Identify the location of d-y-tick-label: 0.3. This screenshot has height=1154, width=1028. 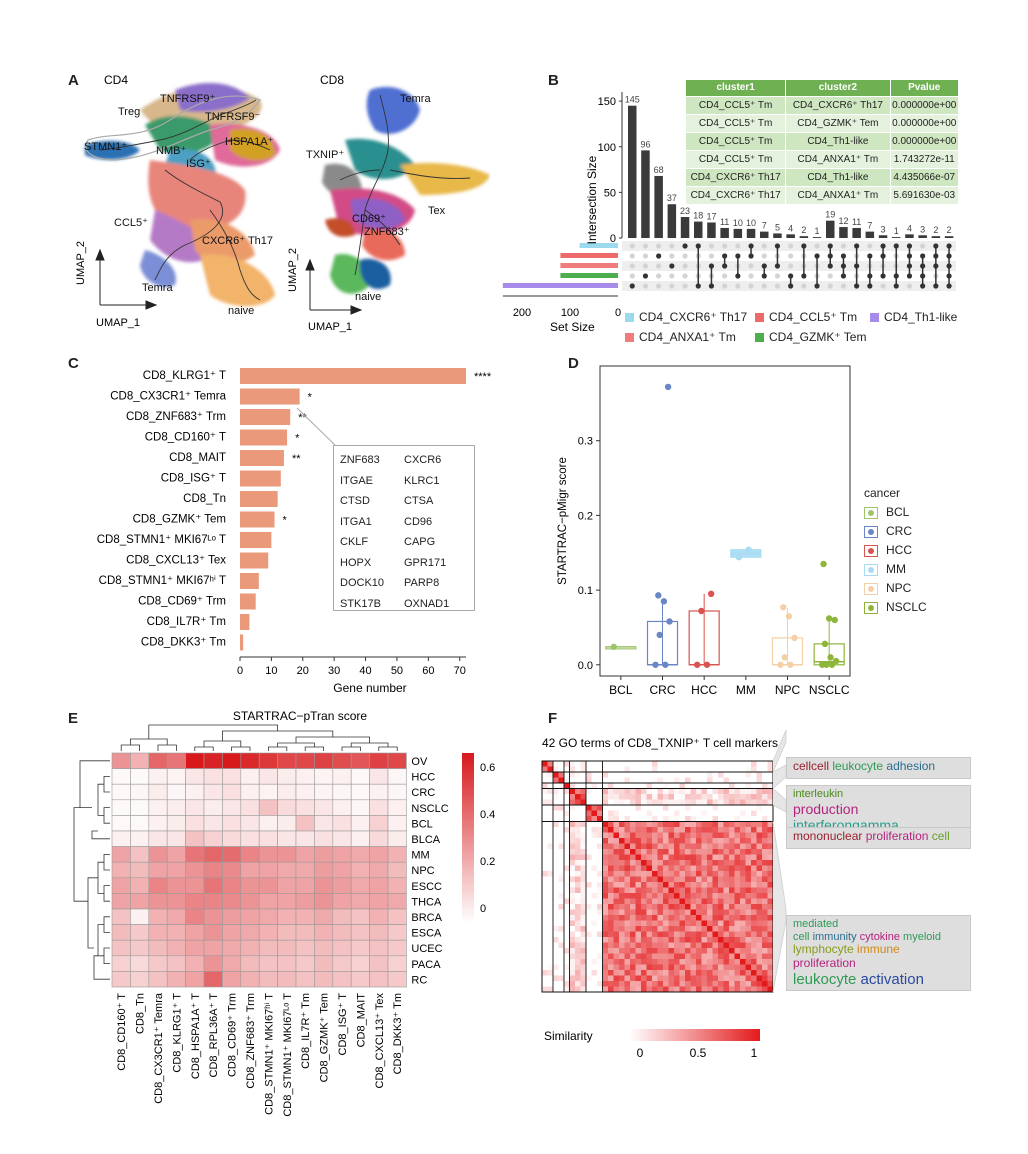
(585, 442).